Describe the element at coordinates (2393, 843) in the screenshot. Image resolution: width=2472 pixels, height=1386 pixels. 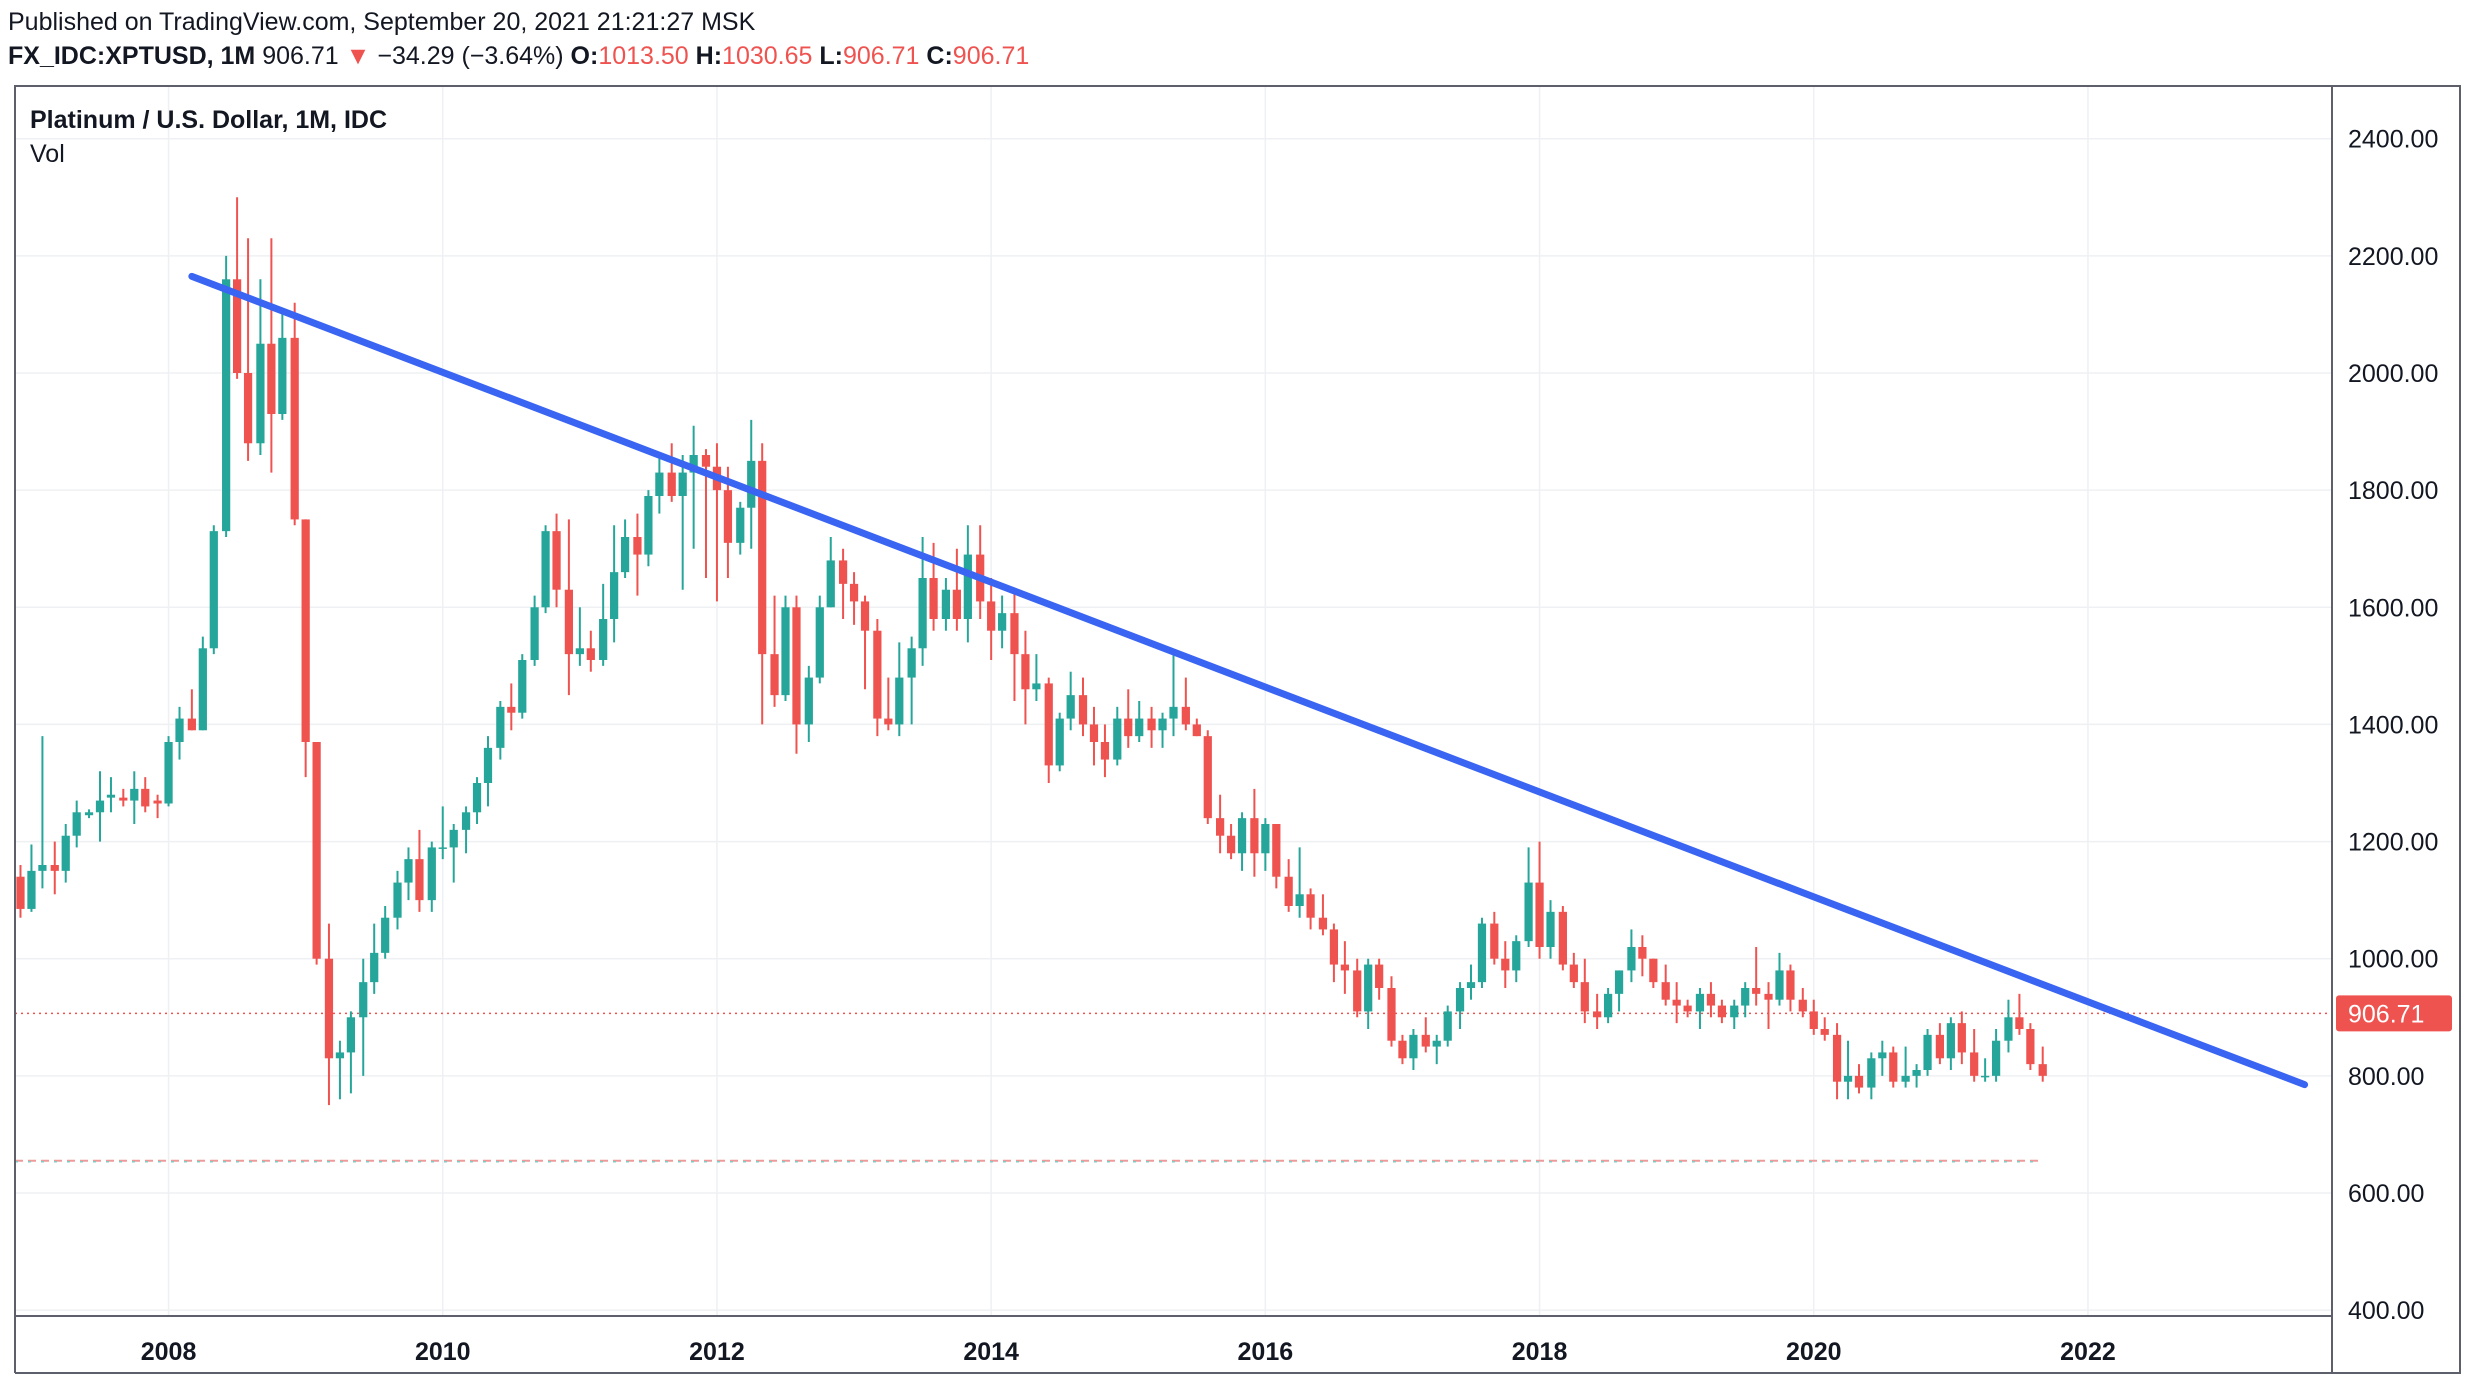
I see `y-tick-label: 1200.00` at that location.